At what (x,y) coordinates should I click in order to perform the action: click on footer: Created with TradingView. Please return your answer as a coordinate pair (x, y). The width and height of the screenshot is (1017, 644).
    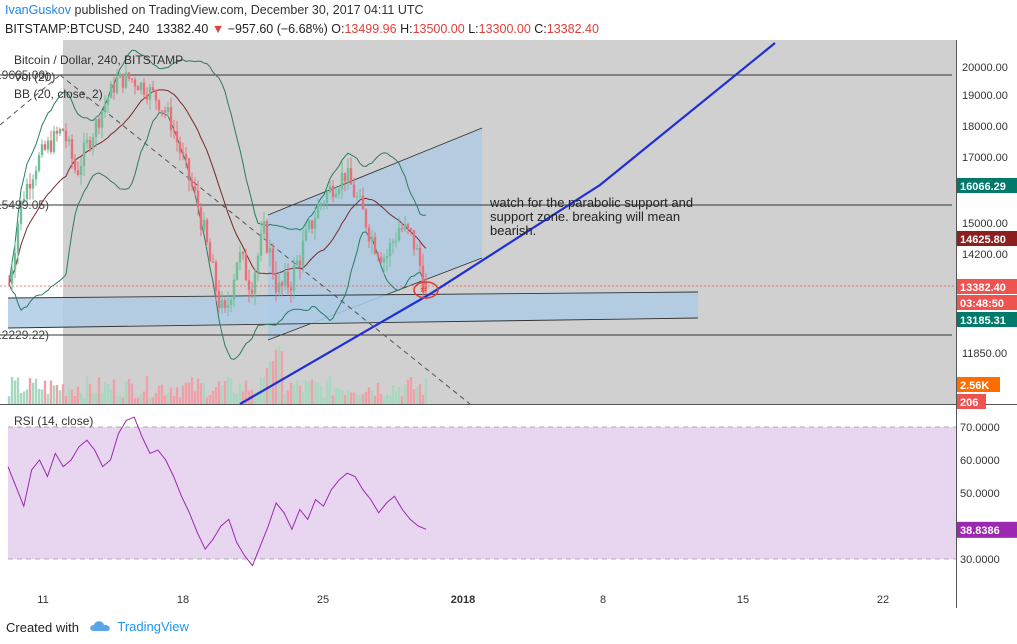
    Looking at the image, I should click on (508, 626).